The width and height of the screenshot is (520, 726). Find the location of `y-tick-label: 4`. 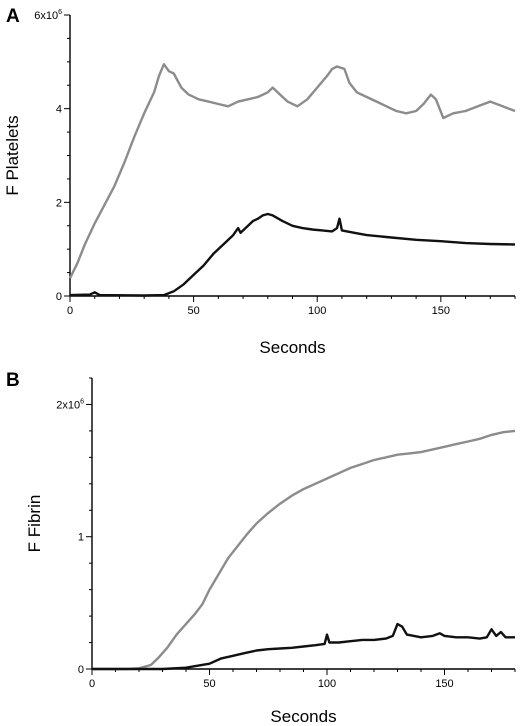

y-tick-label: 4 is located at coordinates (59, 110).